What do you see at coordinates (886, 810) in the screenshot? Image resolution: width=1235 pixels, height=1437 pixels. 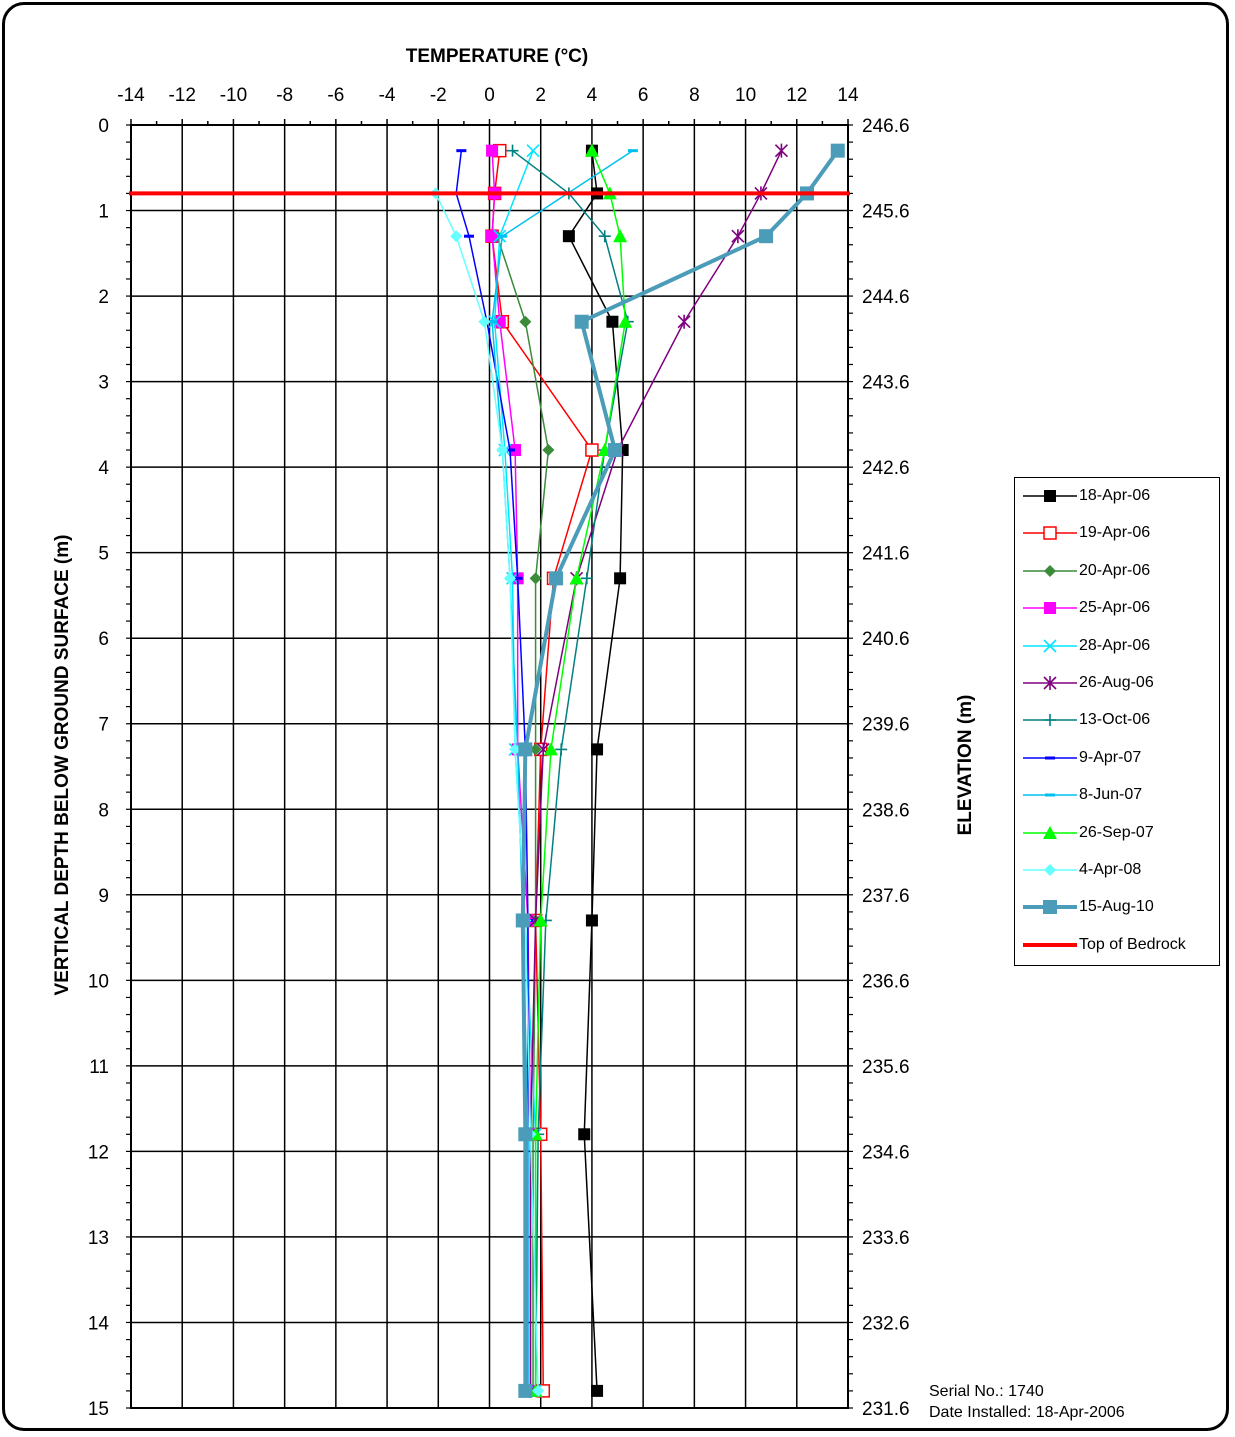 I see `y2-tick-label: 238.6` at bounding box center [886, 810].